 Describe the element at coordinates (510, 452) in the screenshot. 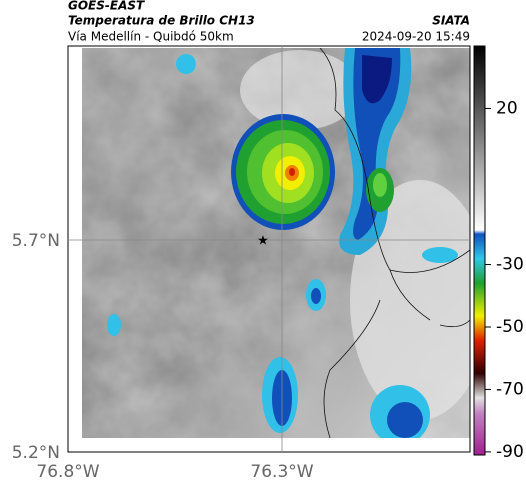

I see `colorbar-tick-label: -90` at that location.